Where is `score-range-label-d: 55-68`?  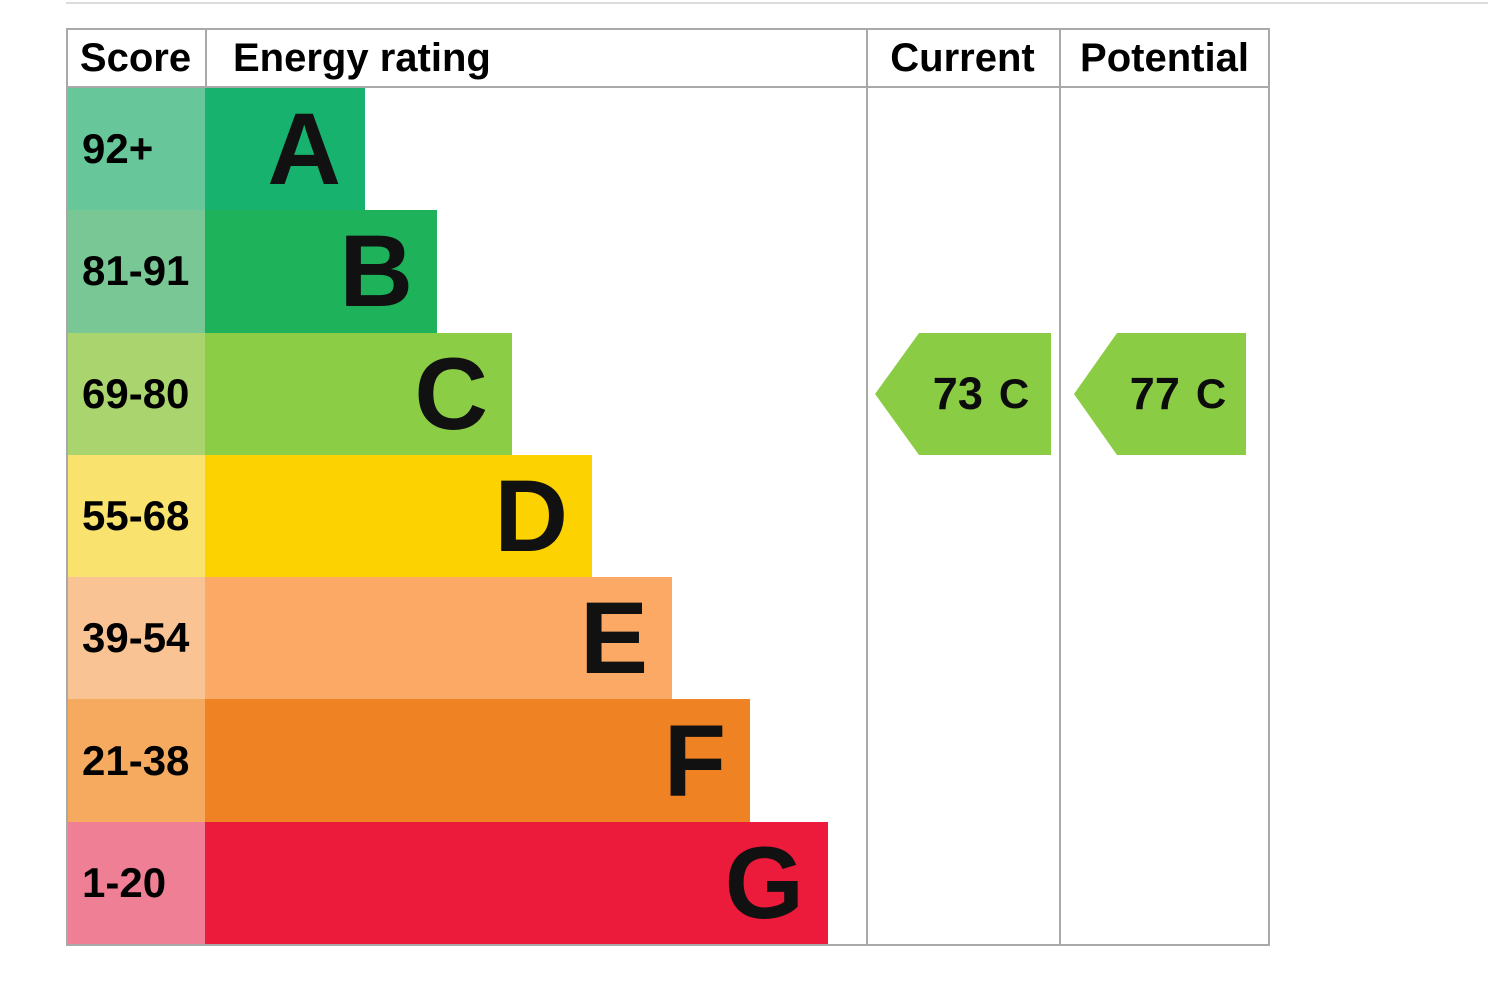
score-range-label-d: 55-68 is located at coordinates (136, 516).